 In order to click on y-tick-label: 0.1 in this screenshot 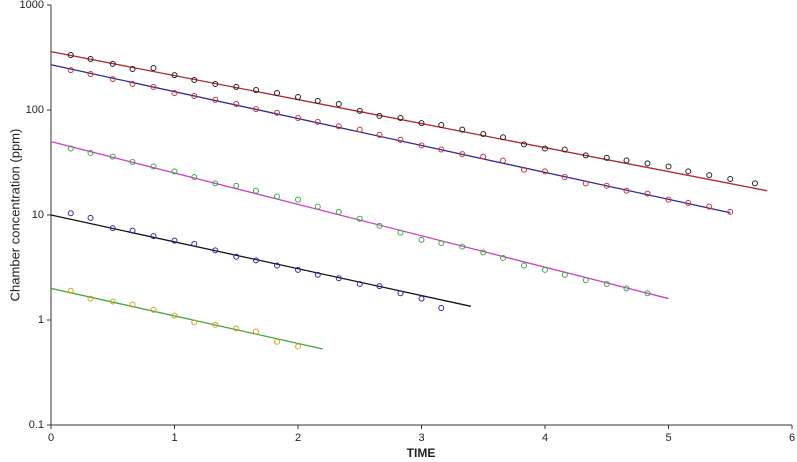, I will do `click(36, 425)`.